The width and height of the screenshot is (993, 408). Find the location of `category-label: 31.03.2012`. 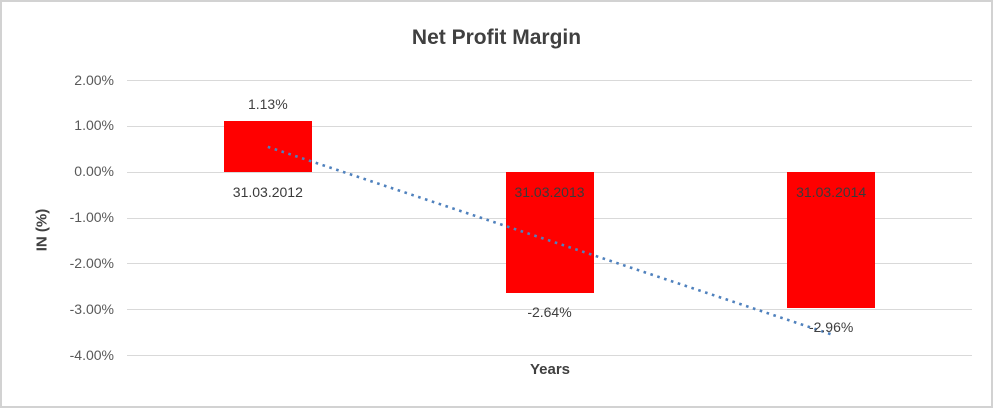

category-label: 31.03.2012 is located at coordinates (267, 192).